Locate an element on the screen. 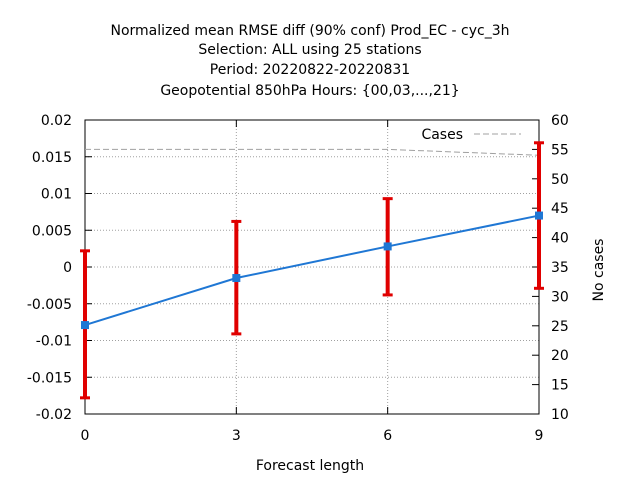 The height and width of the screenshot is (480, 640). x-tick-label: 6 is located at coordinates (387, 436).